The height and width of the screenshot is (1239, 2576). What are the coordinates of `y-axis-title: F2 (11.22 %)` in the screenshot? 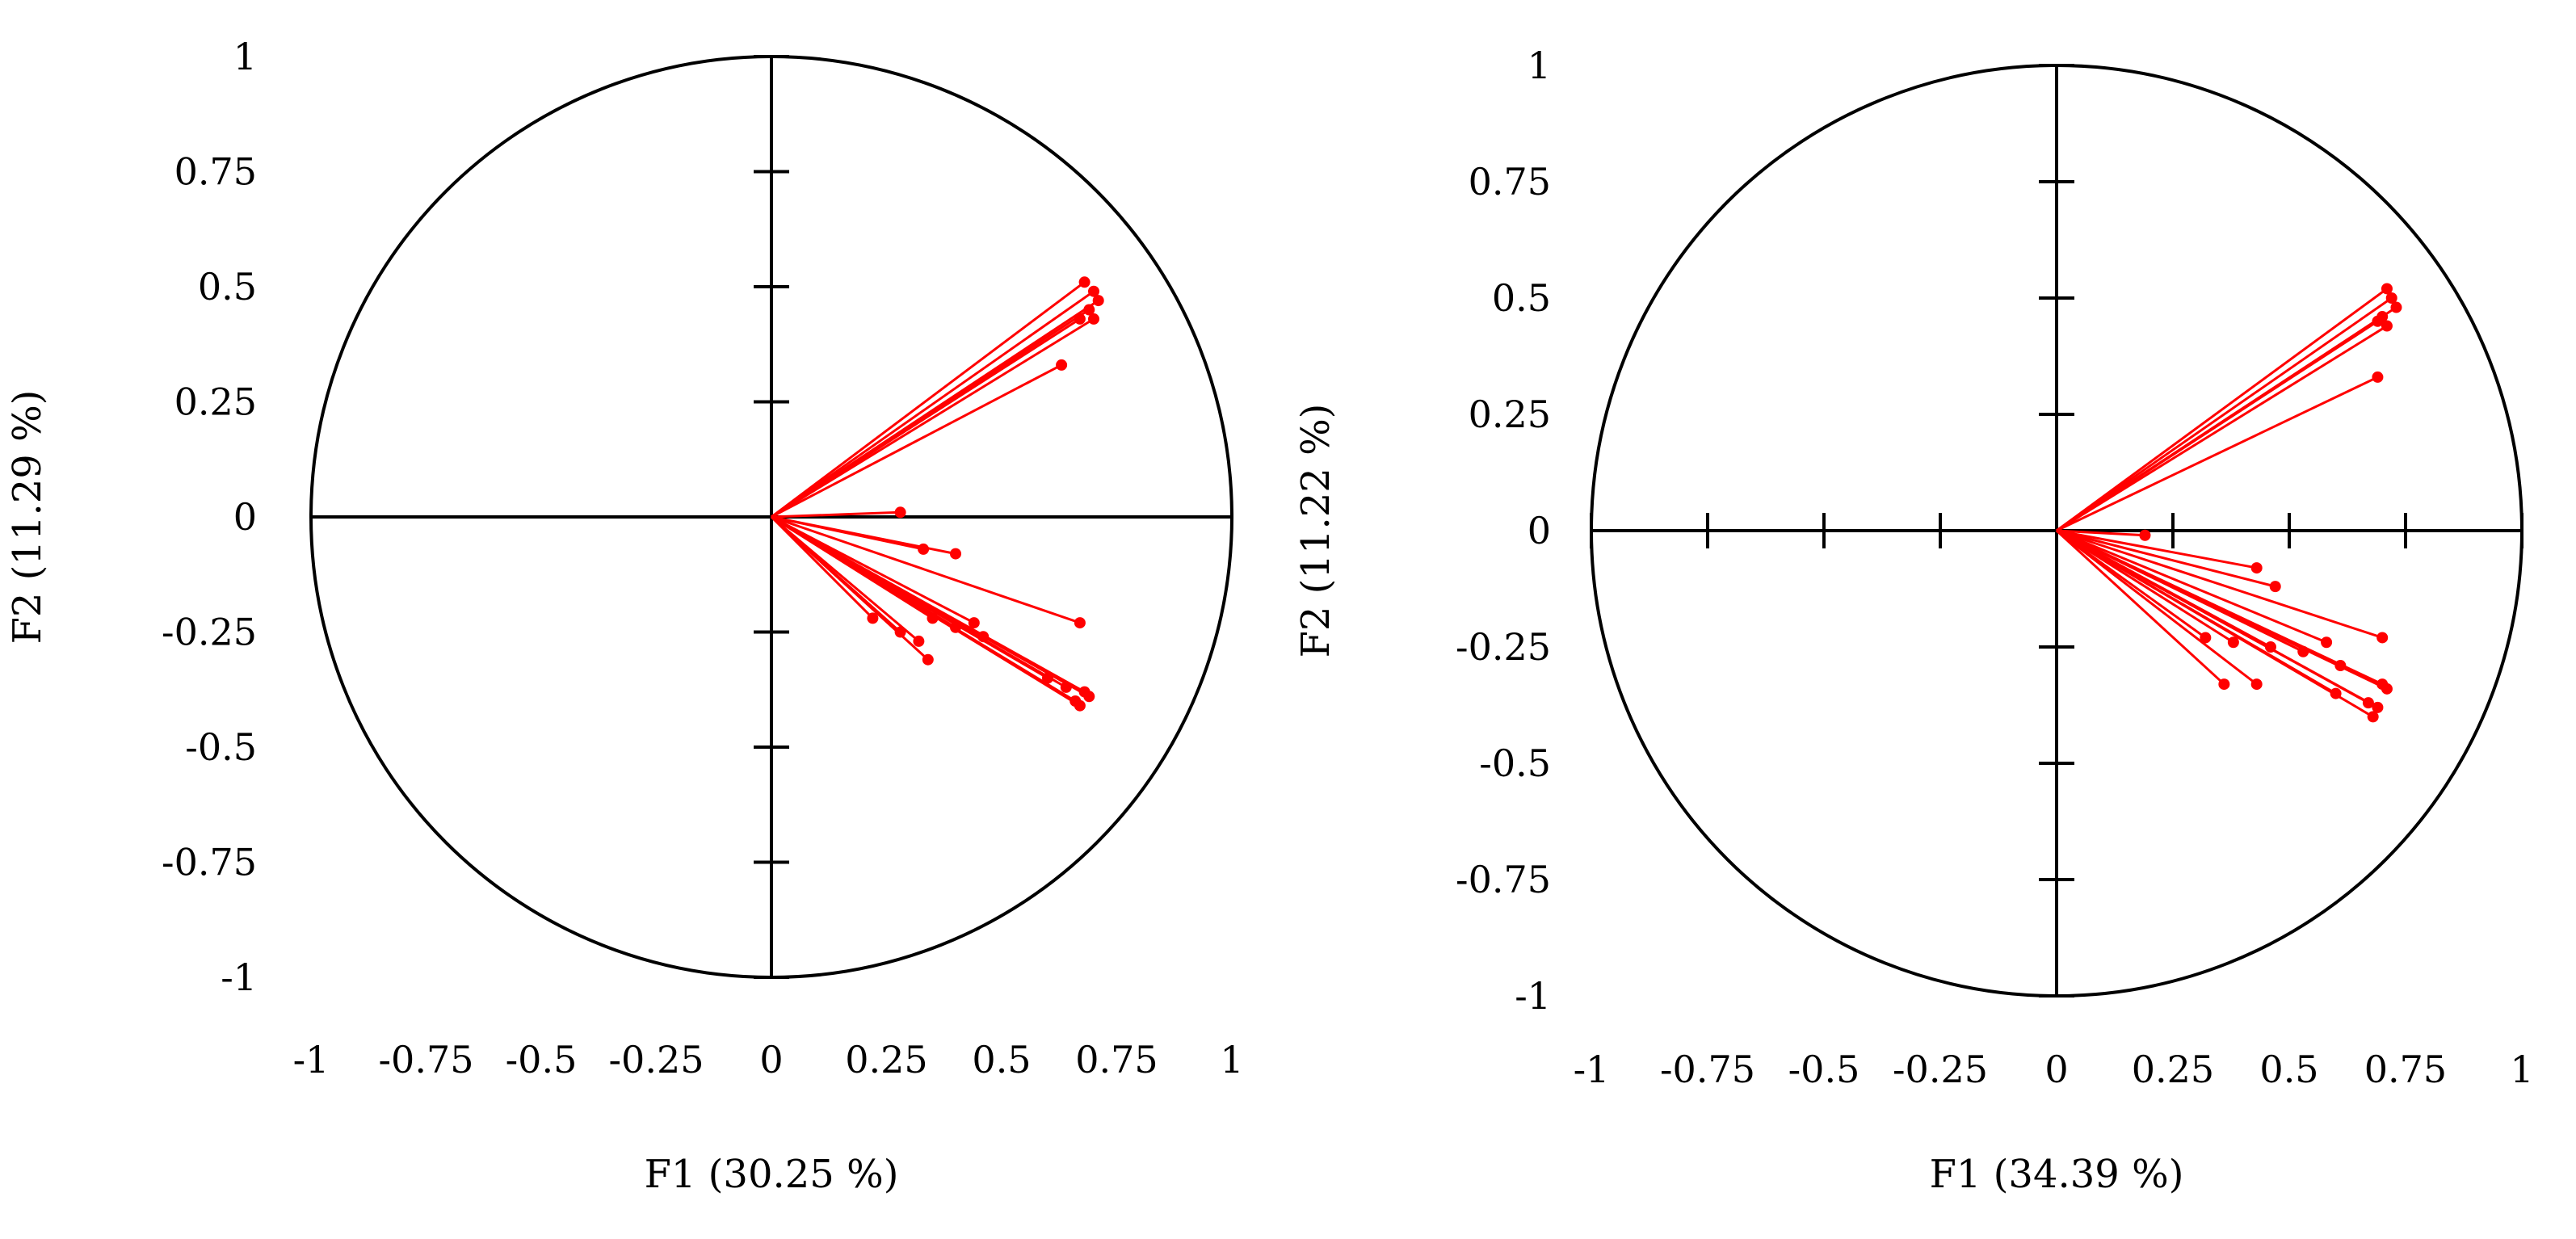 It's located at (1315, 531).